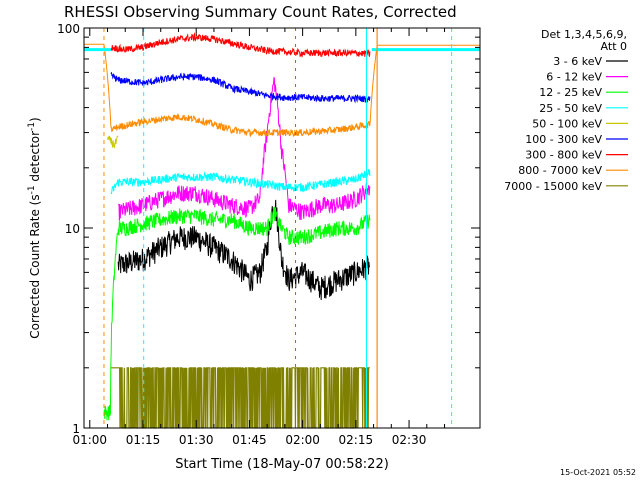  Describe the element at coordinates (143, 440) in the screenshot. I see `x-tick-label: 01:15` at that location.